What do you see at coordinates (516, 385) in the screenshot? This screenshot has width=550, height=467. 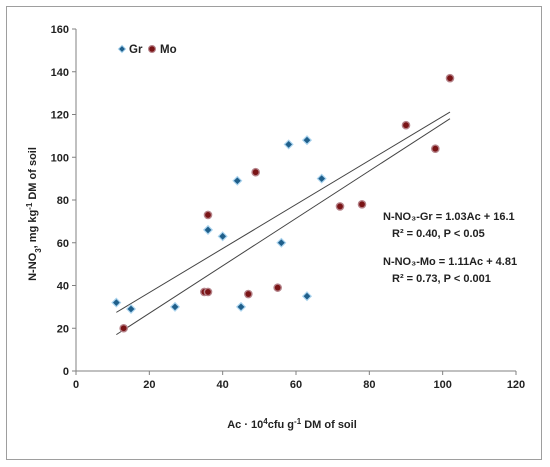 I see `x-tick-label: 120` at bounding box center [516, 385].